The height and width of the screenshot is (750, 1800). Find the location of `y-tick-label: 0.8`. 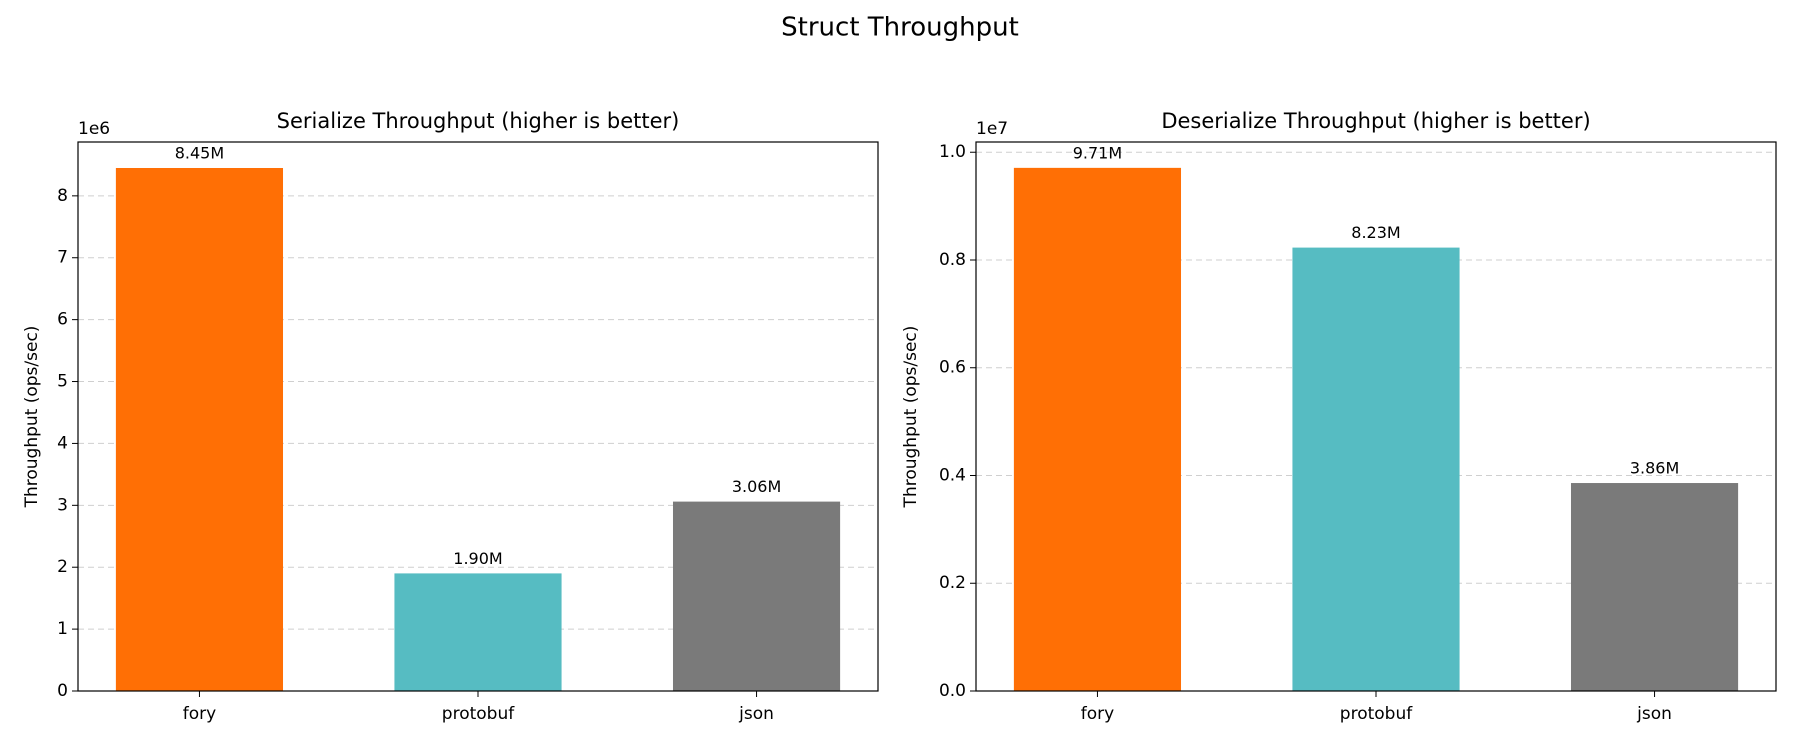

y-tick-label: 0.8 is located at coordinates (952, 260).